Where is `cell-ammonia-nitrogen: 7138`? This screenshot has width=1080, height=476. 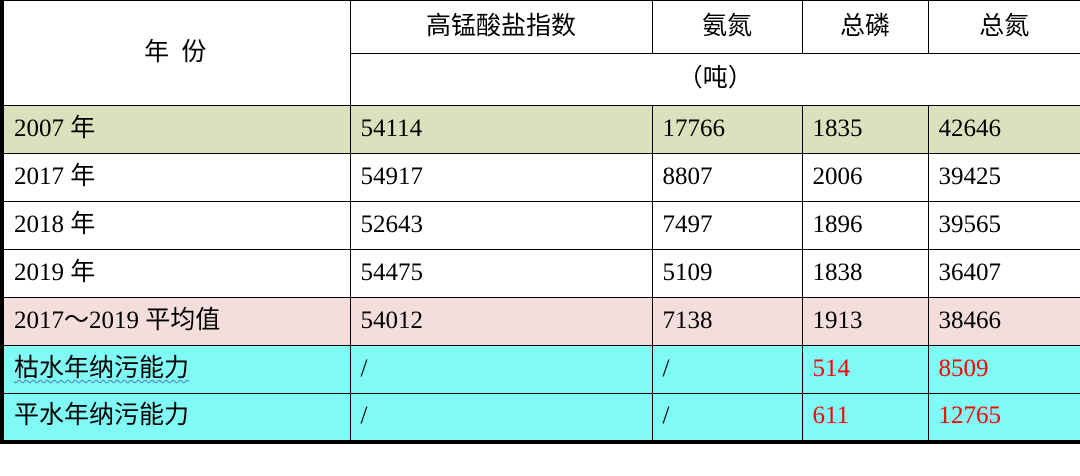
cell-ammonia-nitrogen: 7138 is located at coordinates (727, 321).